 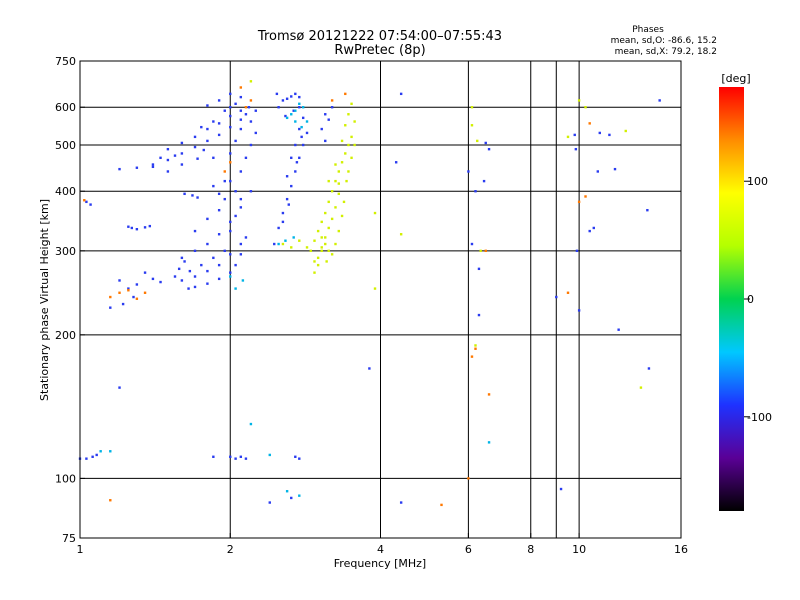 I want to click on stats-x-mode: mean, sd,X: 79.2, 18.2, so click(x=666, y=52).